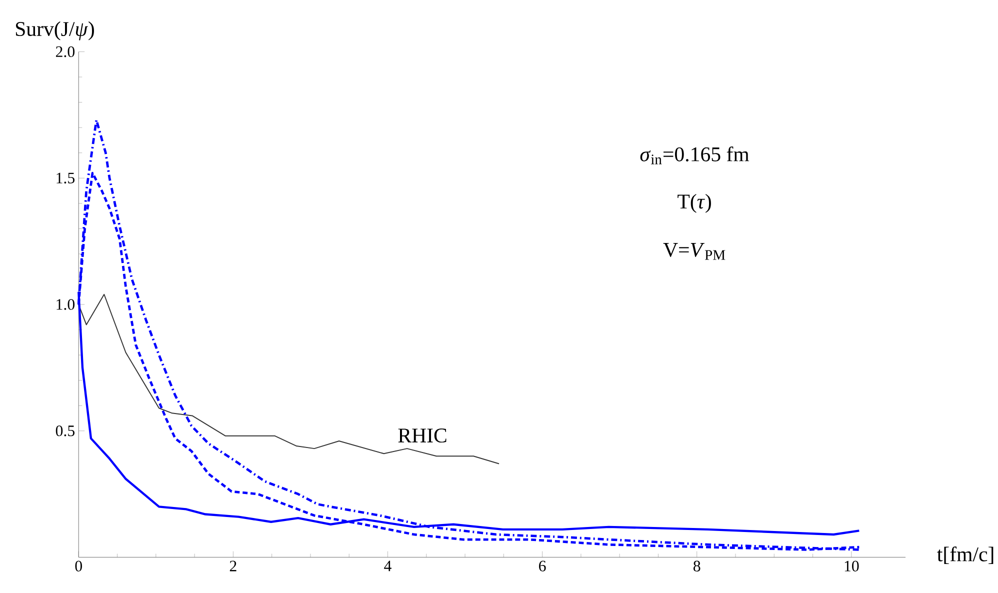 This screenshot has height=593, width=998. What do you see at coordinates (55, 30) in the screenshot?
I see `y-axis-title: Surv(J/ψ)` at bounding box center [55, 30].